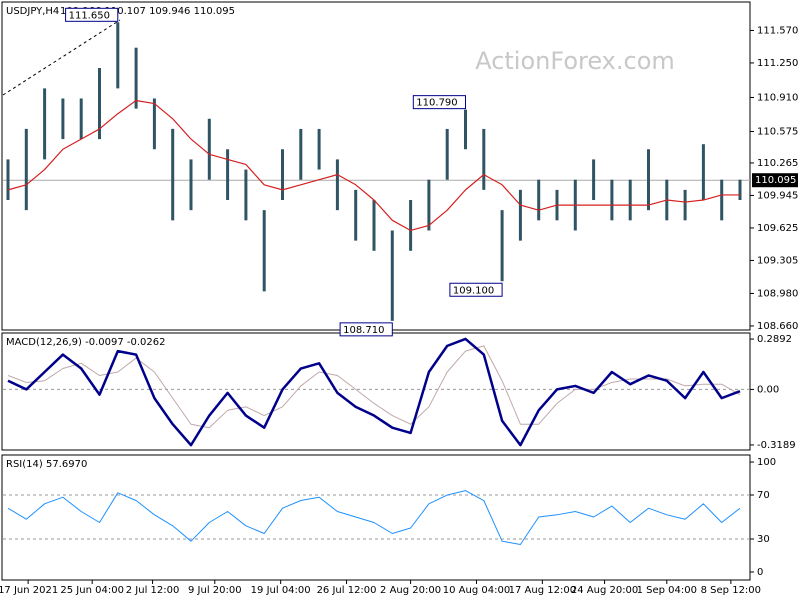  What do you see at coordinates (777, 63) in the screenshot?
I see `y-tick-label: 111.250` at bounding box center [777, 63].